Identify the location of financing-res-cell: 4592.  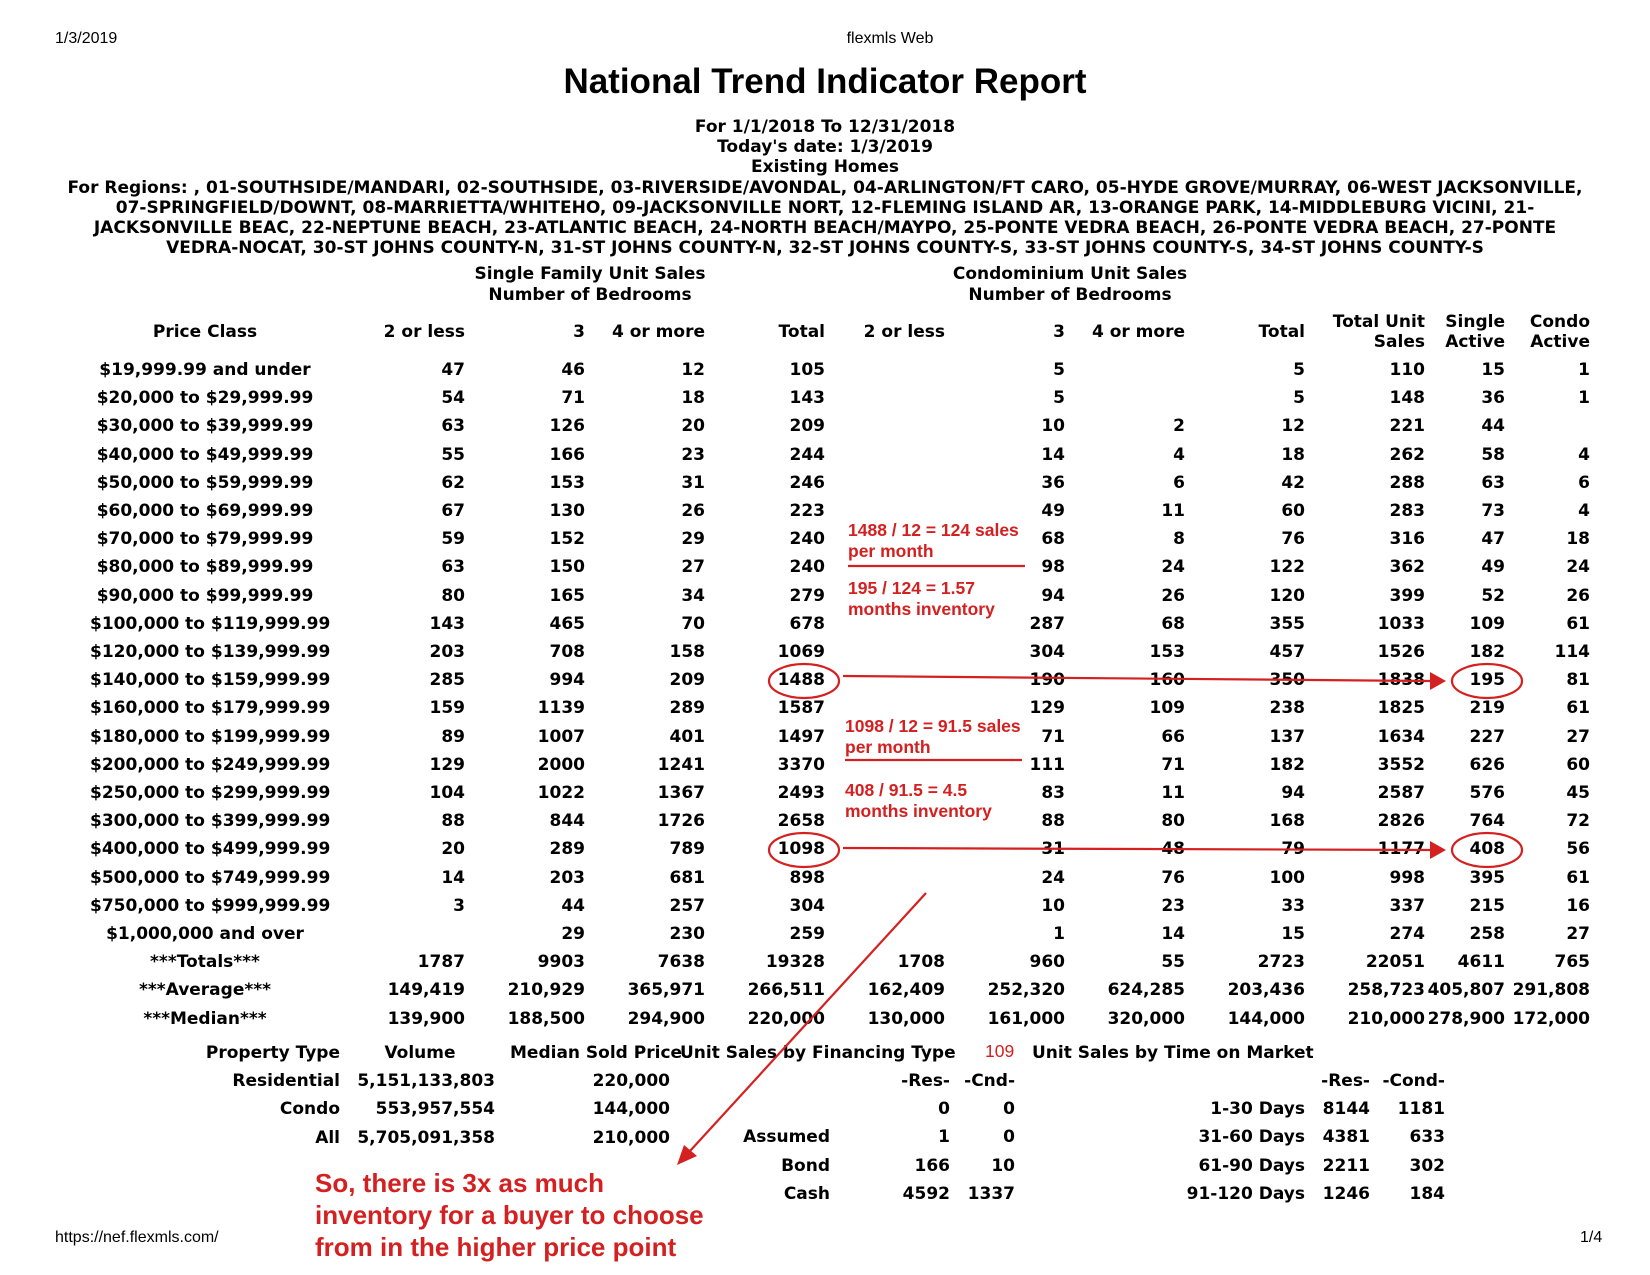
(926, 1193).